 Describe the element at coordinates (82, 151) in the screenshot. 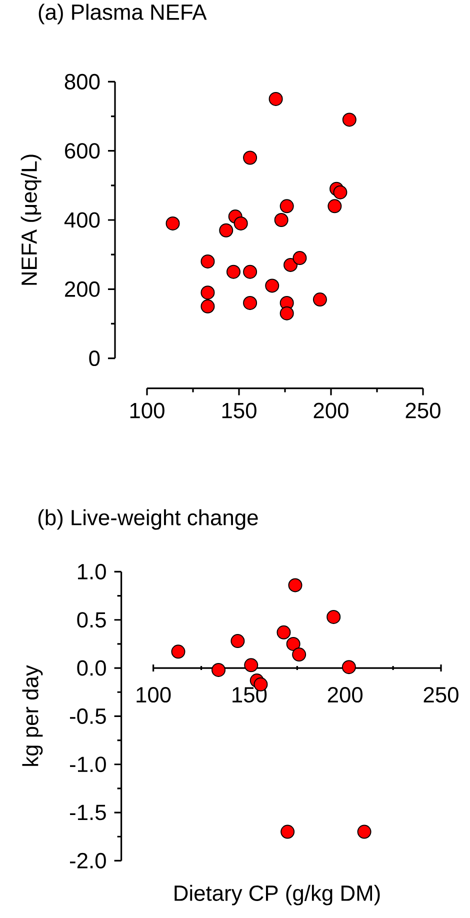

I see `y-tick-label: 600` at that location.